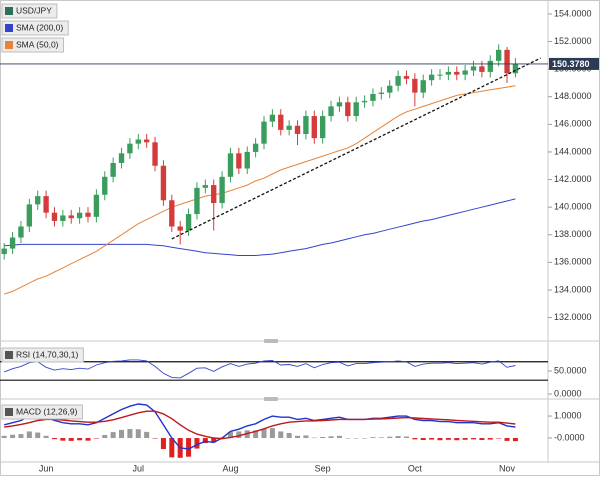  What do you see at coordinates (139, 468) in the screenshot?
I see `x-tick-label: Jul` at bounding box center [139, 468].